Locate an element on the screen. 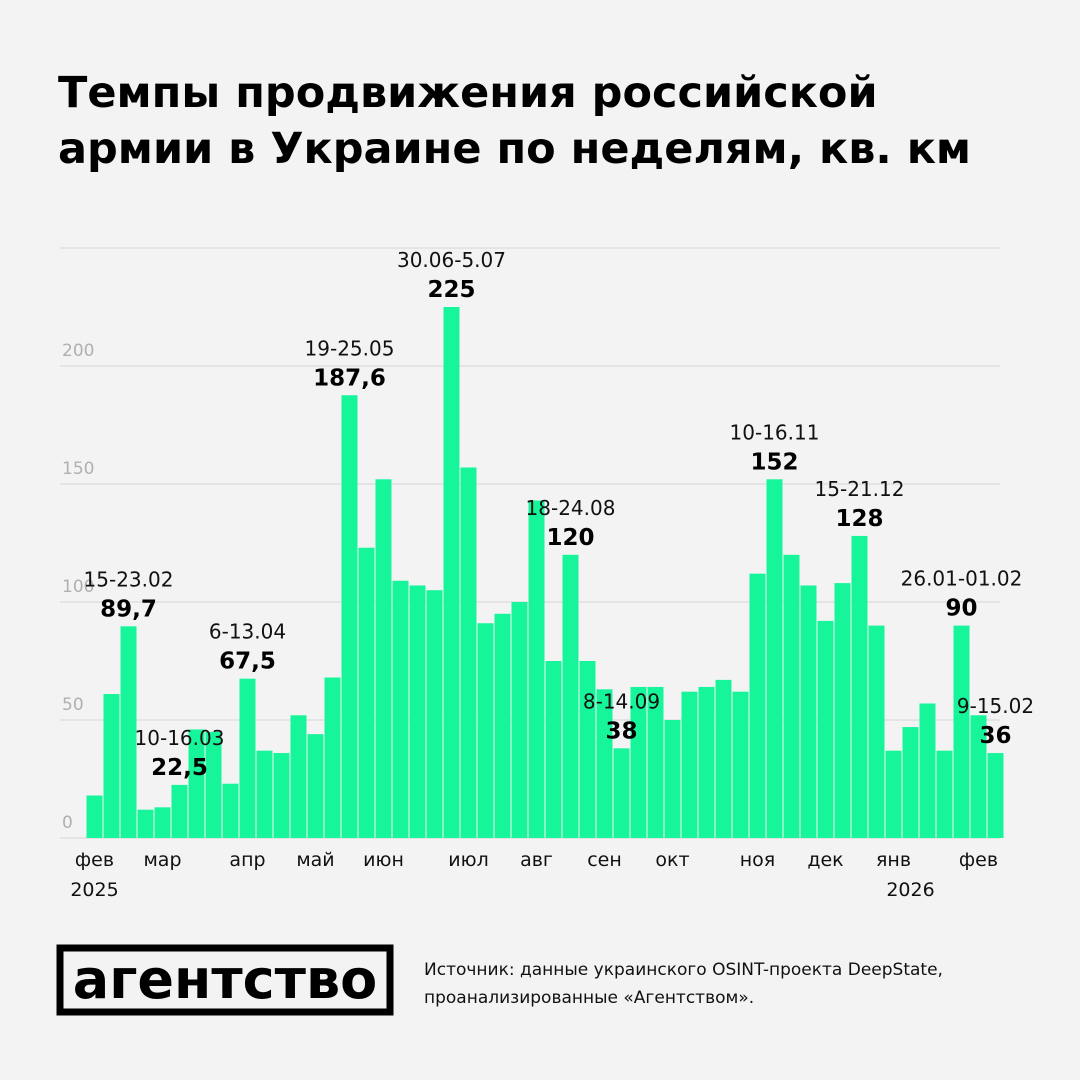 The image size is (1080, 1080). source: проанализированные «Агентством». is located at coordinates (589, 998).